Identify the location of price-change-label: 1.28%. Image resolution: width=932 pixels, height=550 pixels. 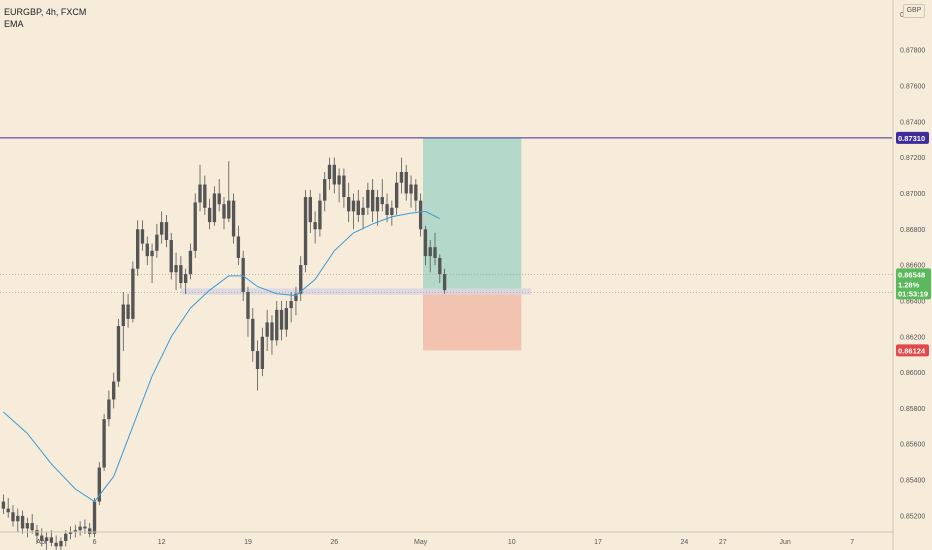
(909, 284).